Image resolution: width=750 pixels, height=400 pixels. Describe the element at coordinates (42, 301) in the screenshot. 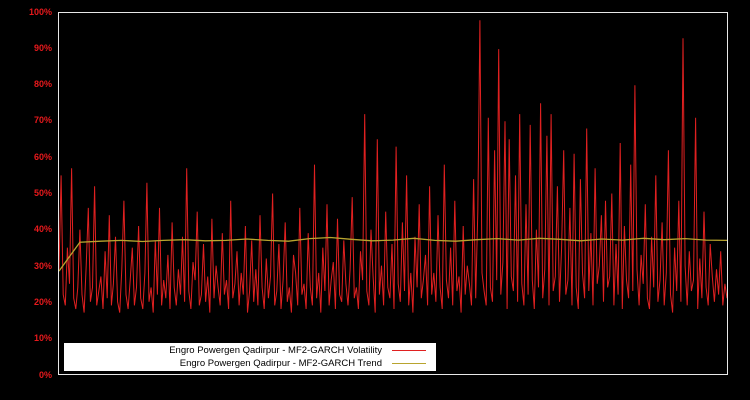

I see `y-axis-tick-label: 20%` at that location.